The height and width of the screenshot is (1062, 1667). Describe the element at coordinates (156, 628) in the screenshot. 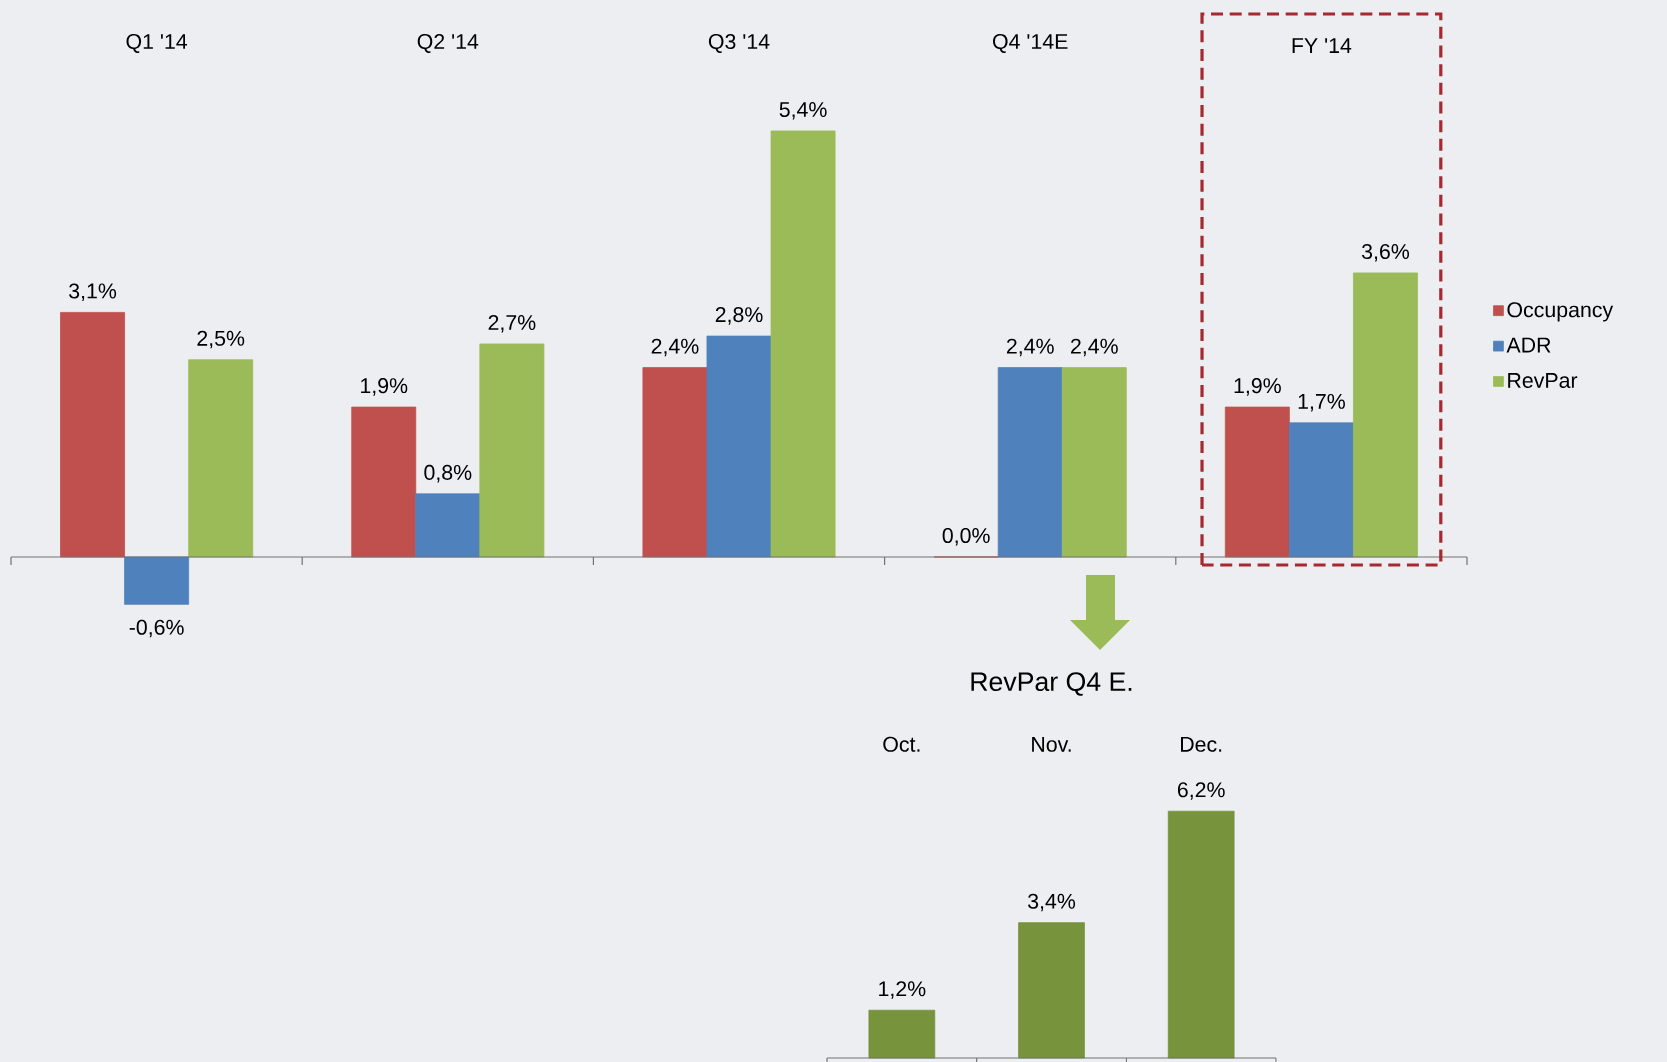

I see `data-label: -0,6%` at that location.